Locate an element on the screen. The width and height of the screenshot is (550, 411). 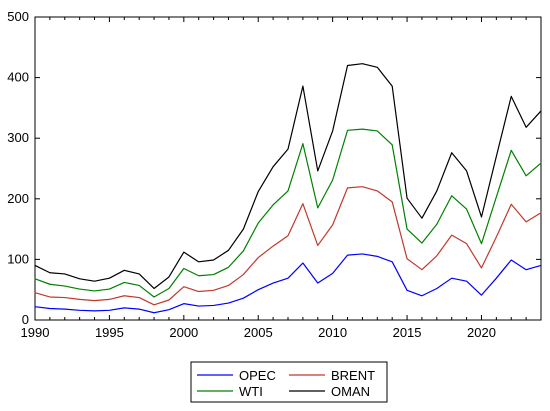
y-tick-label: 300 is located at coordinates (18, 137).